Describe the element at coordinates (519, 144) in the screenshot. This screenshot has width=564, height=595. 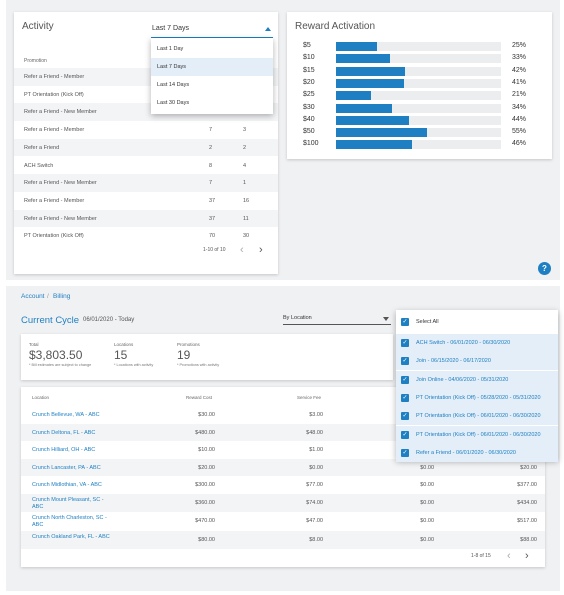
I see `activation-percent: 46%` at that location.